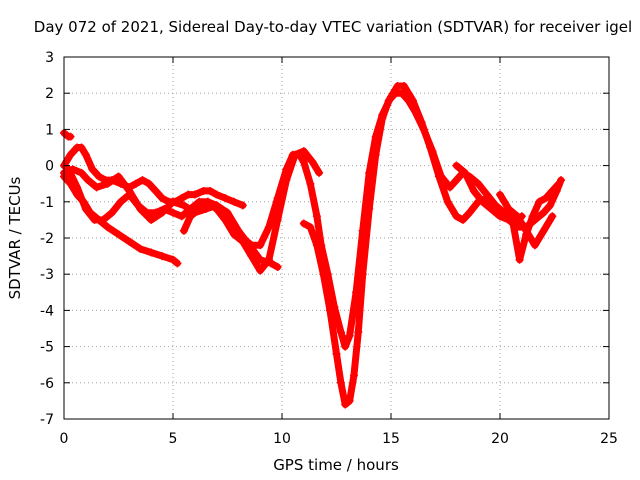 The image size is (640, 480). What do you see at coordinates (282, 439) in the screenshot?
I see `x-tick-label: 10` at bounding box center [282, 439].